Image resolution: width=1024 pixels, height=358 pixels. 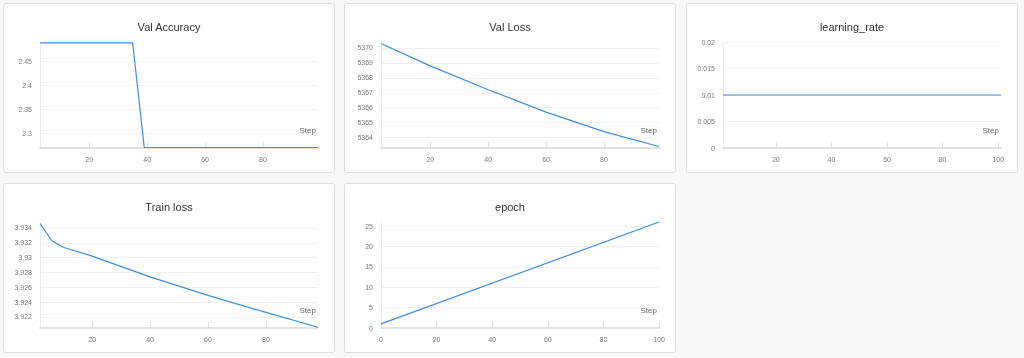 What do you see at coordinates (169, 206) in the screenshot?
I see `chart-title: Train loss` at bounding box center [169, 206].